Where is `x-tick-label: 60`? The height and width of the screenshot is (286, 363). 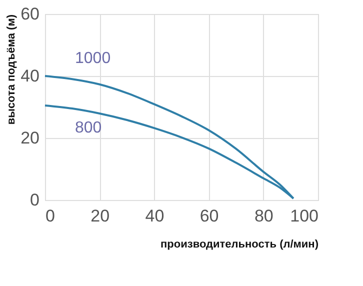
x-tick-label: 60 is located at coordinates (209, 216).